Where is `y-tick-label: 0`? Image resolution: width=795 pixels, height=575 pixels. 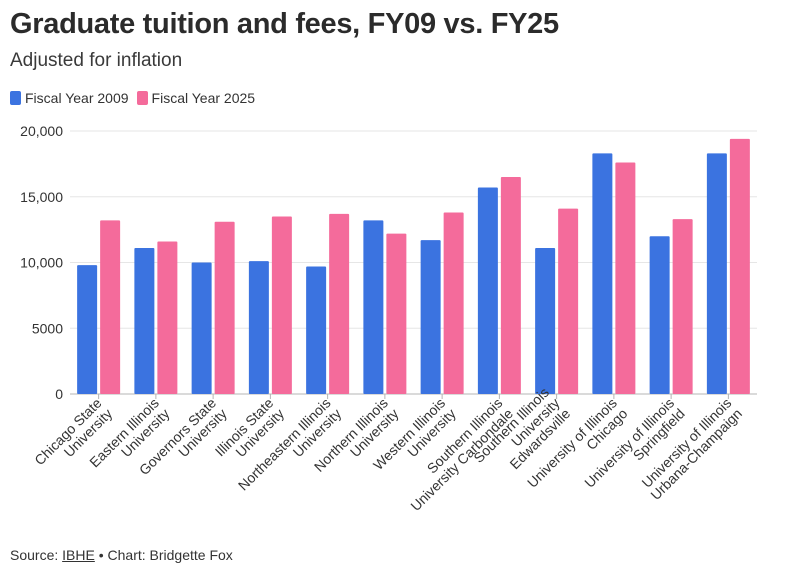
y-tick-label: 0 is located at coordinates (59, 394).